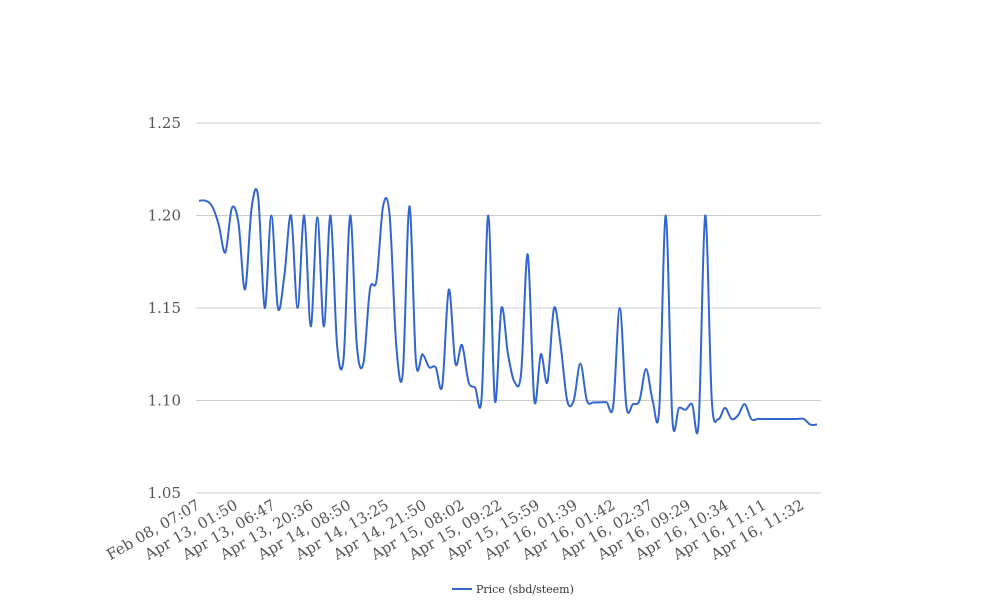 This screenshot has height=616, width=1008. Describe the element at coordinates (525, 589) in the screenshot. I see `legend-label: Price (sbd/steem)` at that location.